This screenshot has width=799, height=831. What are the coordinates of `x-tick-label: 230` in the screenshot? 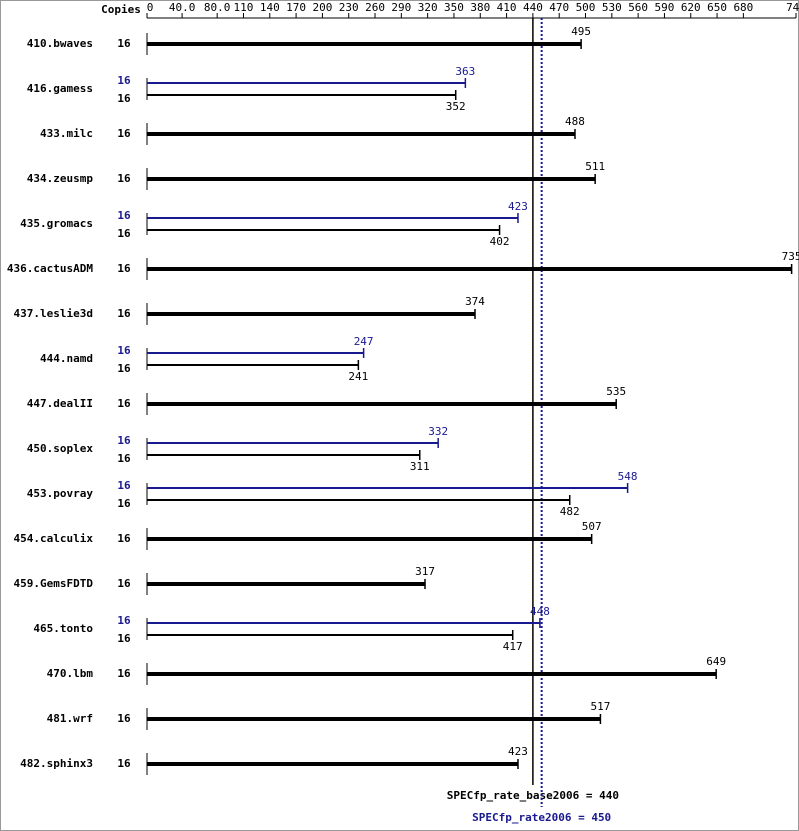 It's located at (349, 7).